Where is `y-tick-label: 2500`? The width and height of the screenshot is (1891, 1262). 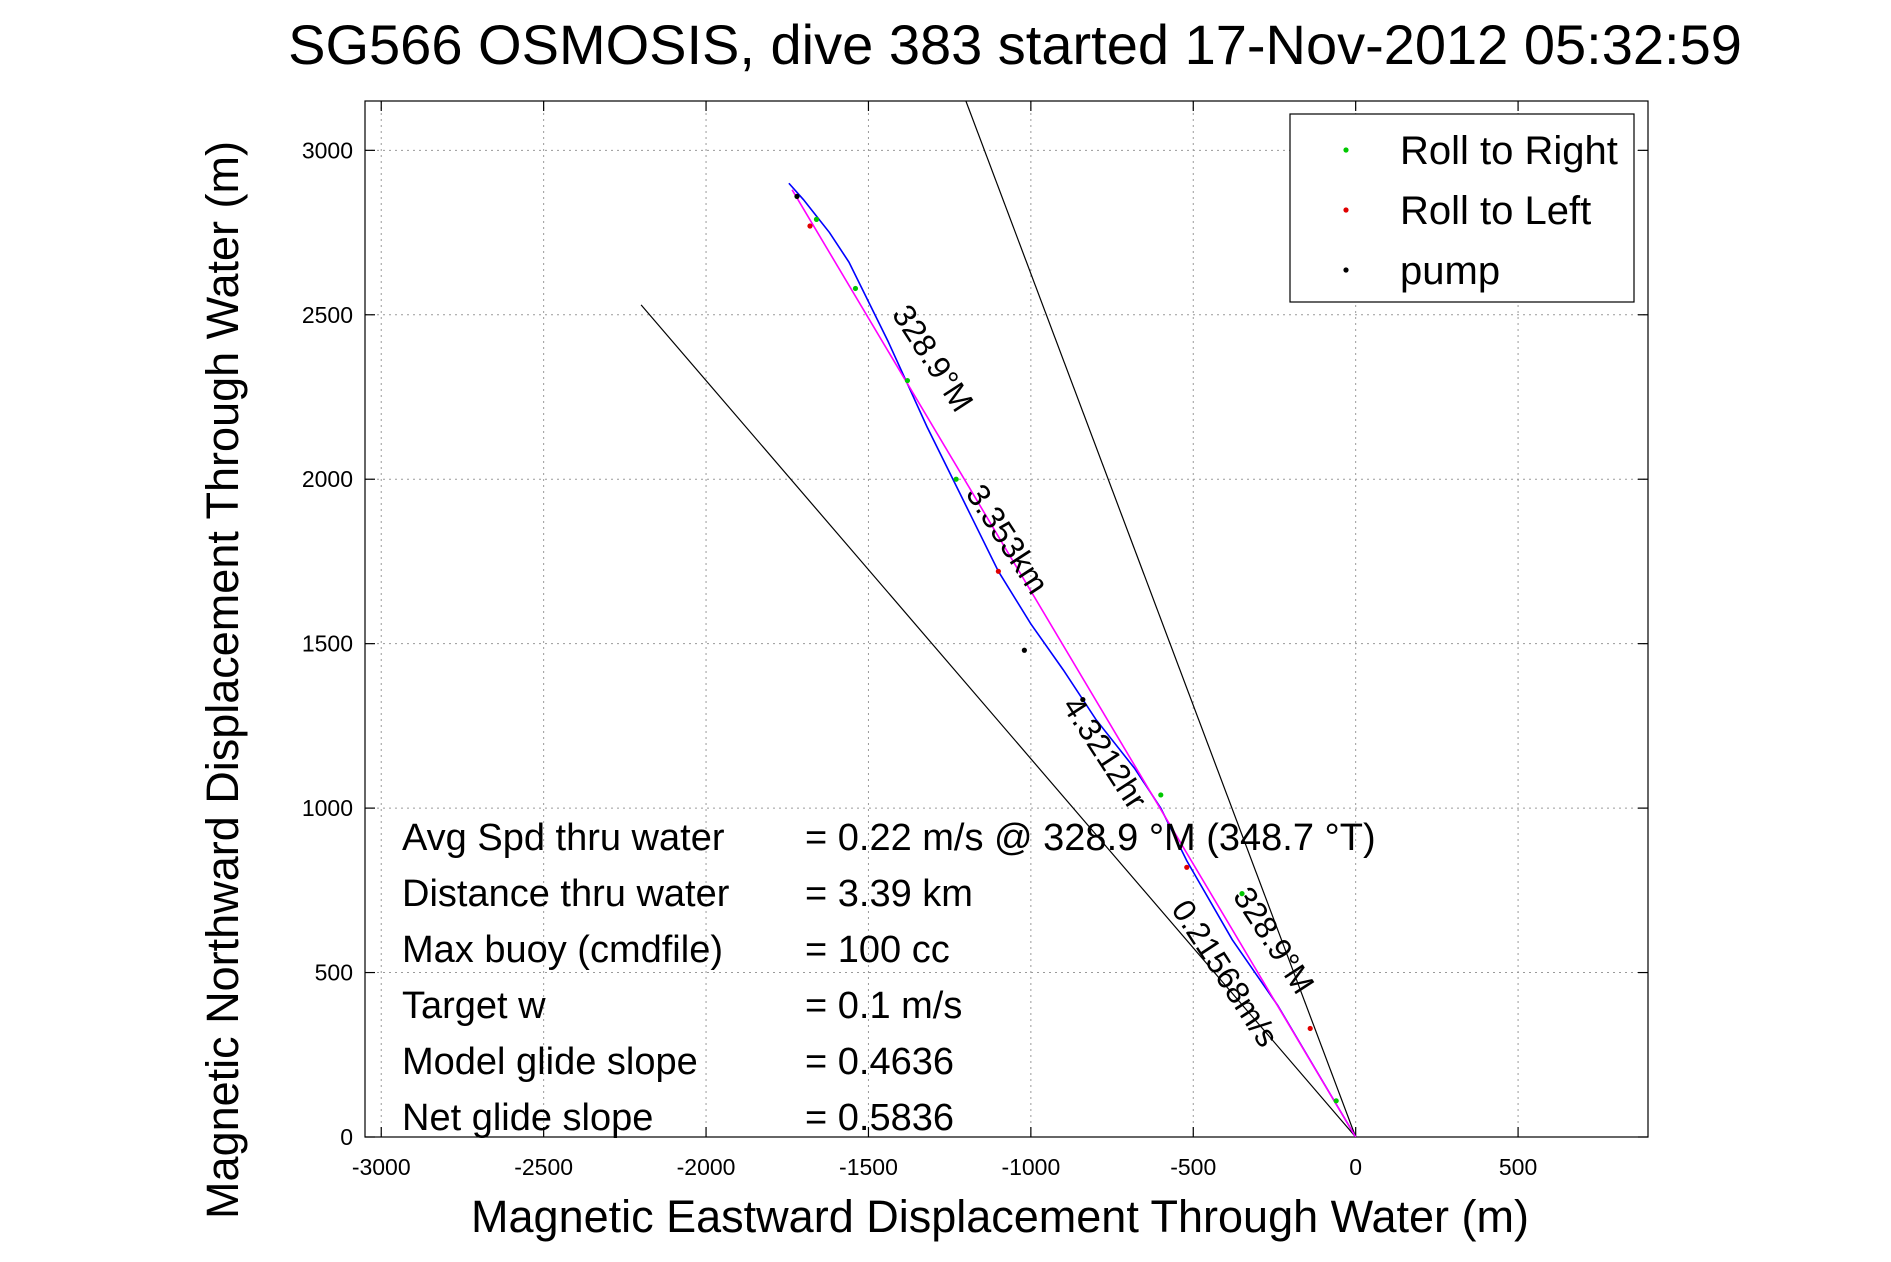
y-tick-label: 2500 is located at coordinates (327, 315).